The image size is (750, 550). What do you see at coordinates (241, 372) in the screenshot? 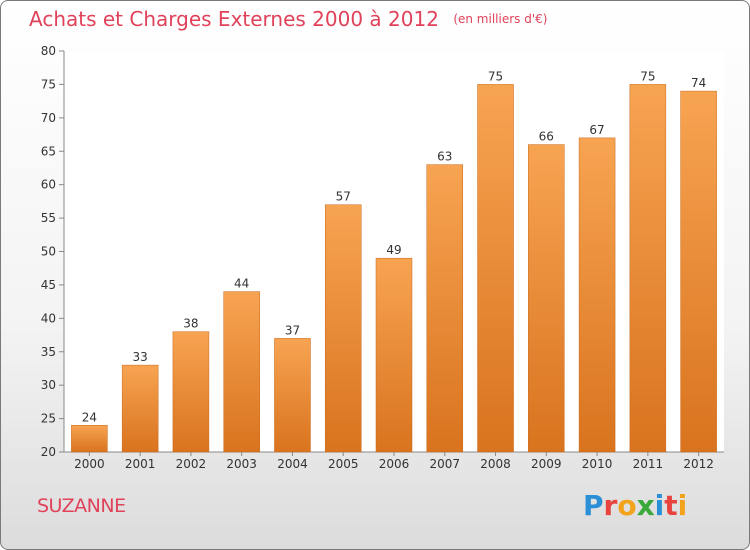
I see `bar-2003` at bounding box center [241, 372].